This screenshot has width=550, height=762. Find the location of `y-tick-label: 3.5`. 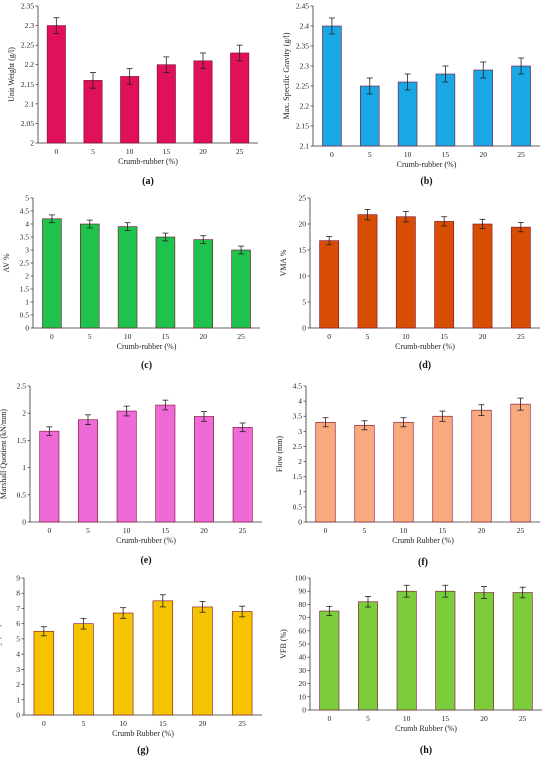

y-tick-label: 3.5 is located at coordinates (25, 237).